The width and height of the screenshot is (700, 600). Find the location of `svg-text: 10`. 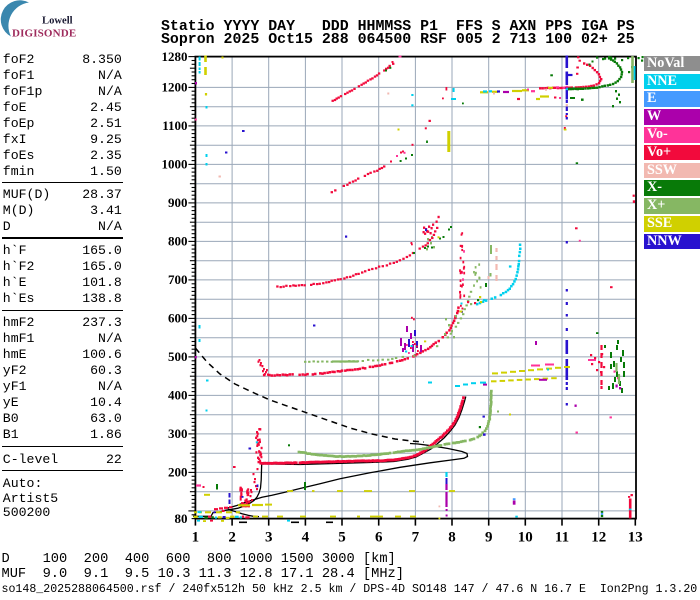

svg-text: 10 is located at coordinates (525, 538).